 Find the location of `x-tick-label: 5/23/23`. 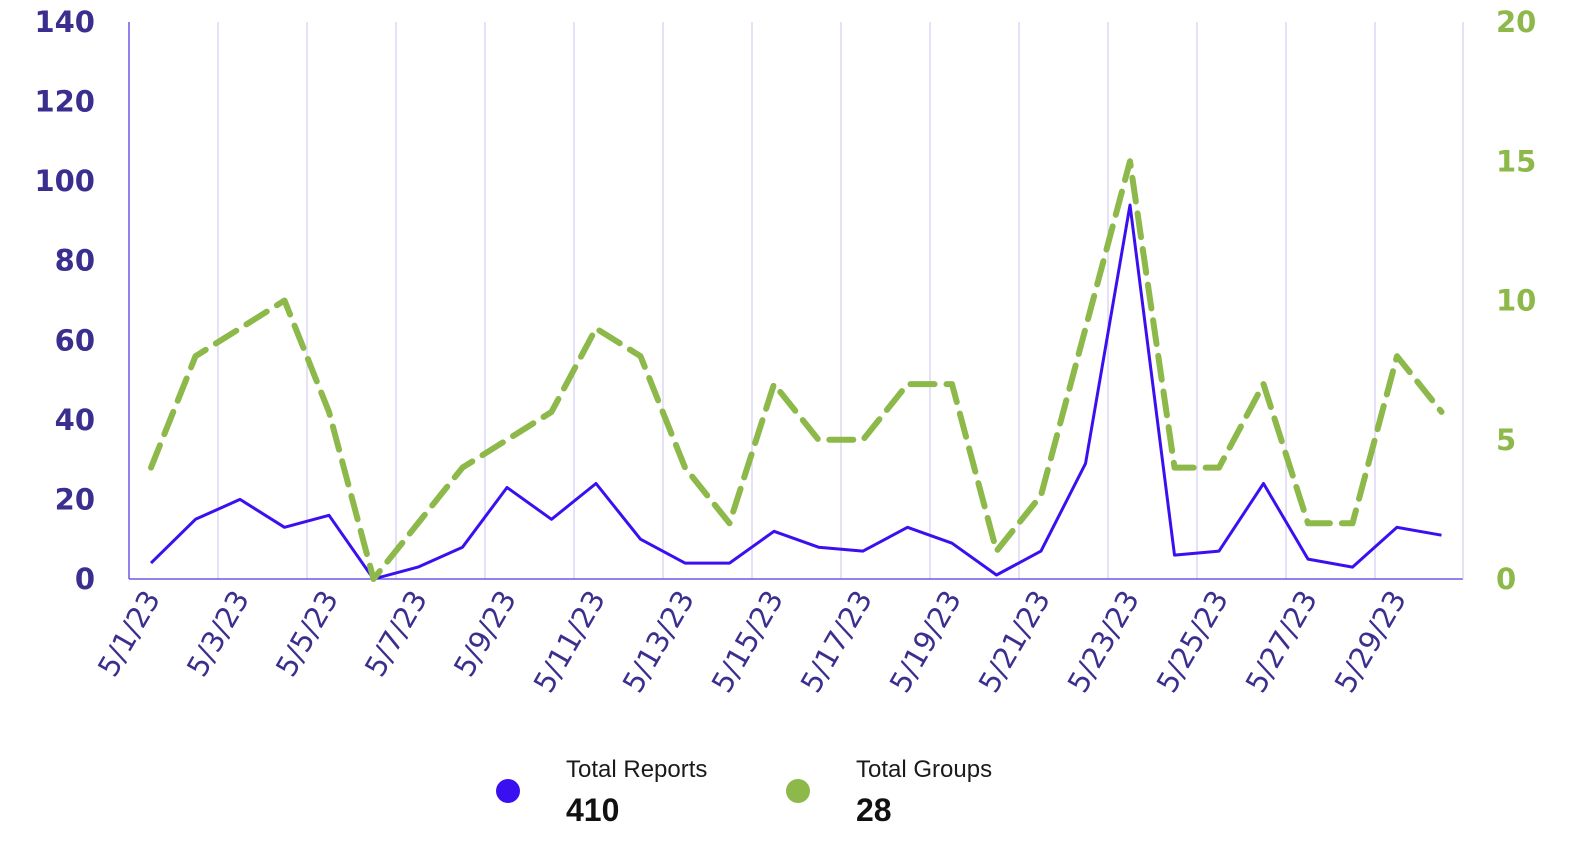

x-tick-label: 5/23/23 is located at coordinates (1103, 642).